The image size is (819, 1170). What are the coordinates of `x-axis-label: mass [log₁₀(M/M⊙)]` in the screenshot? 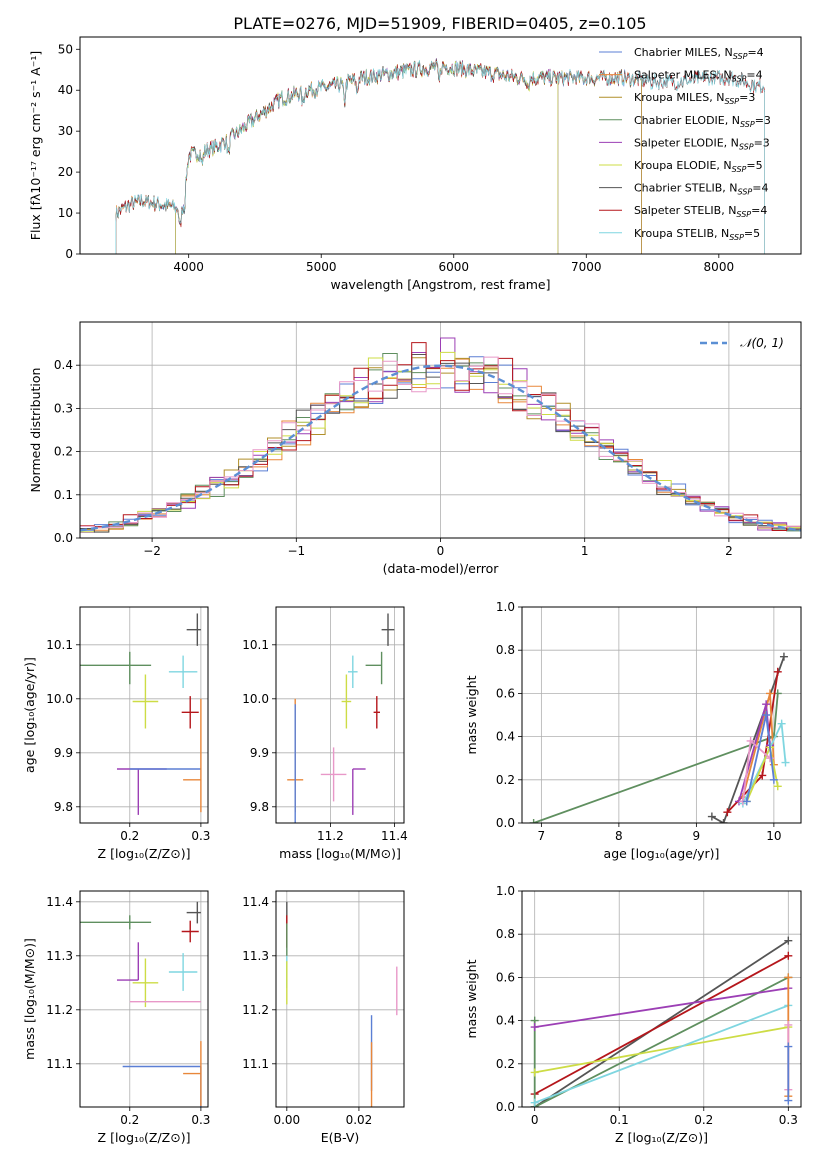 It's located at (340, 853).